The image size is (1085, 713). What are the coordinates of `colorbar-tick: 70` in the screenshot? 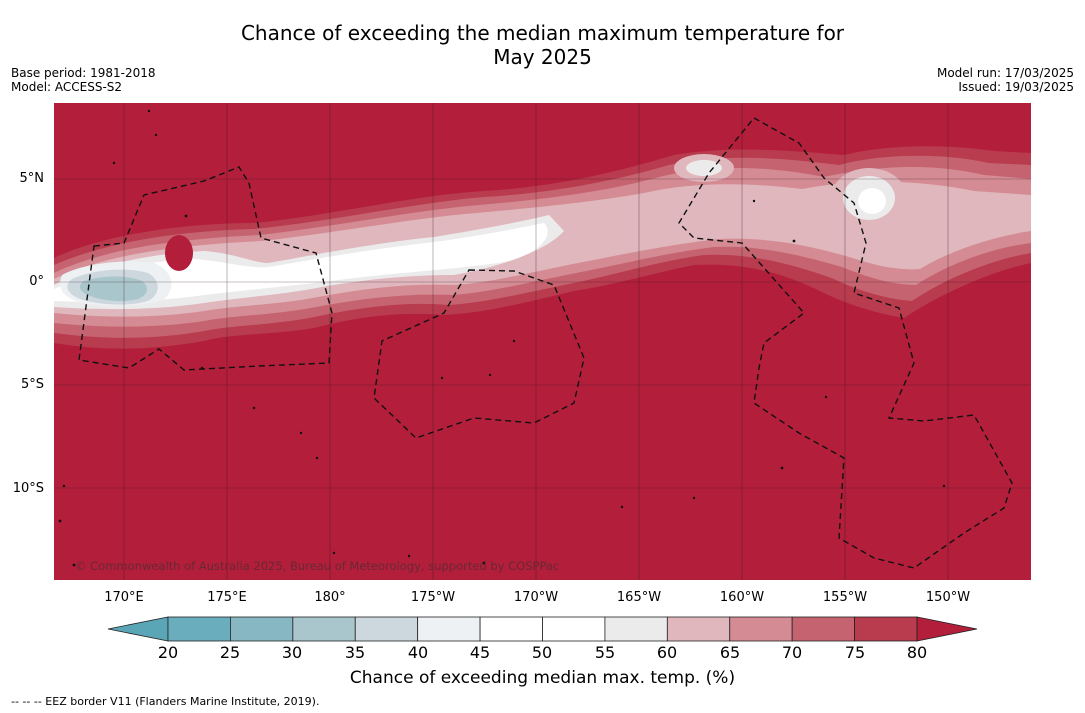 It's located at (792, 652).